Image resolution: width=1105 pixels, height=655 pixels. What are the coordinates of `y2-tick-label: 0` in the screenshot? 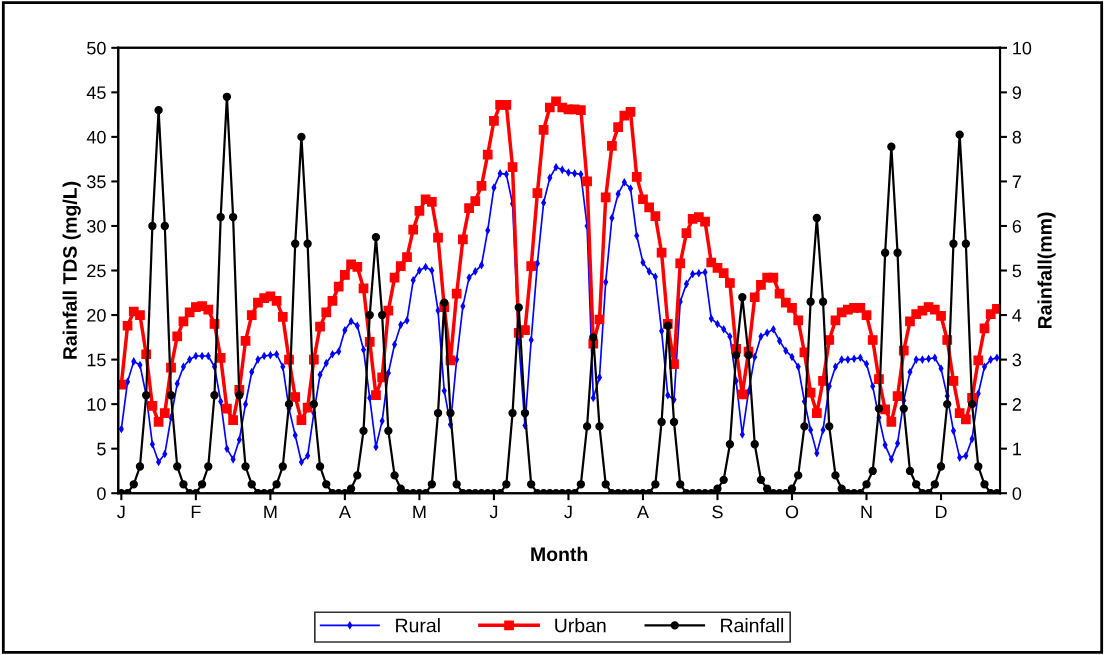 It's located at (1017, 493).